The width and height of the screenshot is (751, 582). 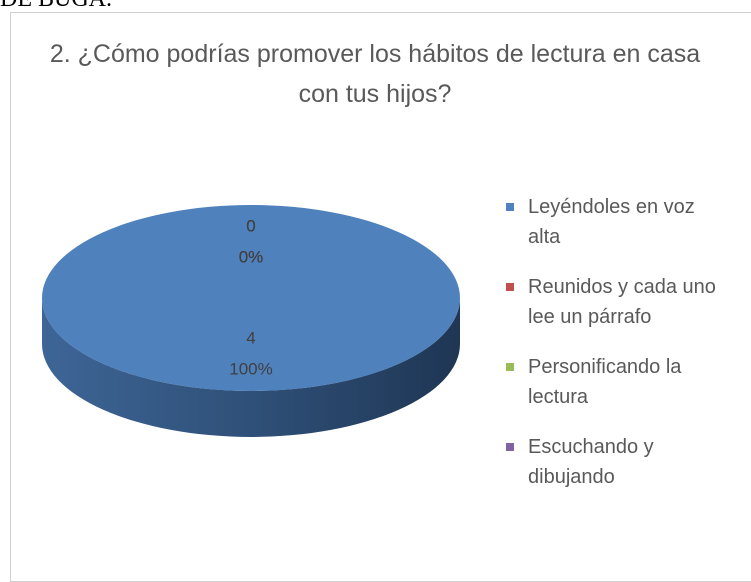 I want to click on legend-item: Reunidos y cada uno lee un párrafo, so click(x=613, y=302).